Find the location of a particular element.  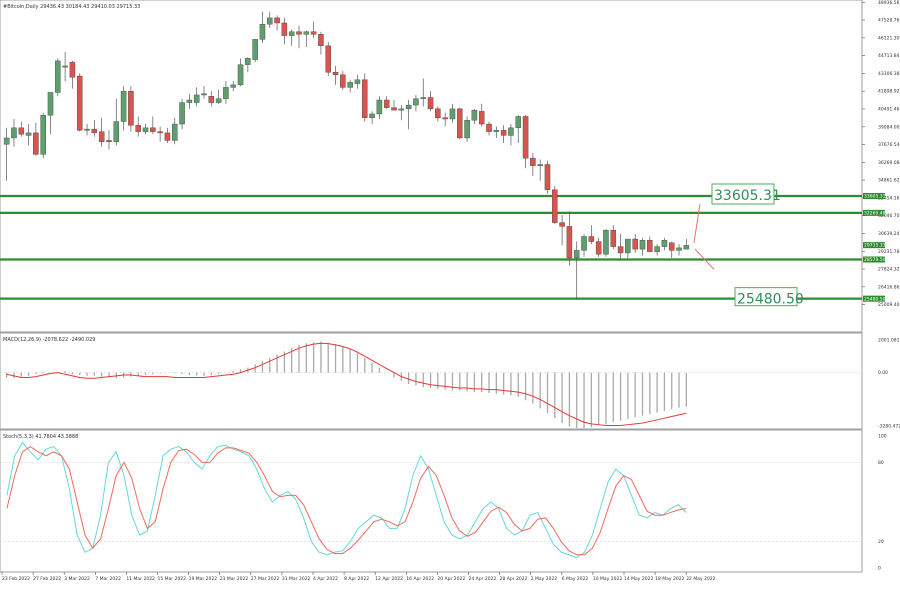

price-tick-label: 39084.00 is located at coordinates (889, 127).